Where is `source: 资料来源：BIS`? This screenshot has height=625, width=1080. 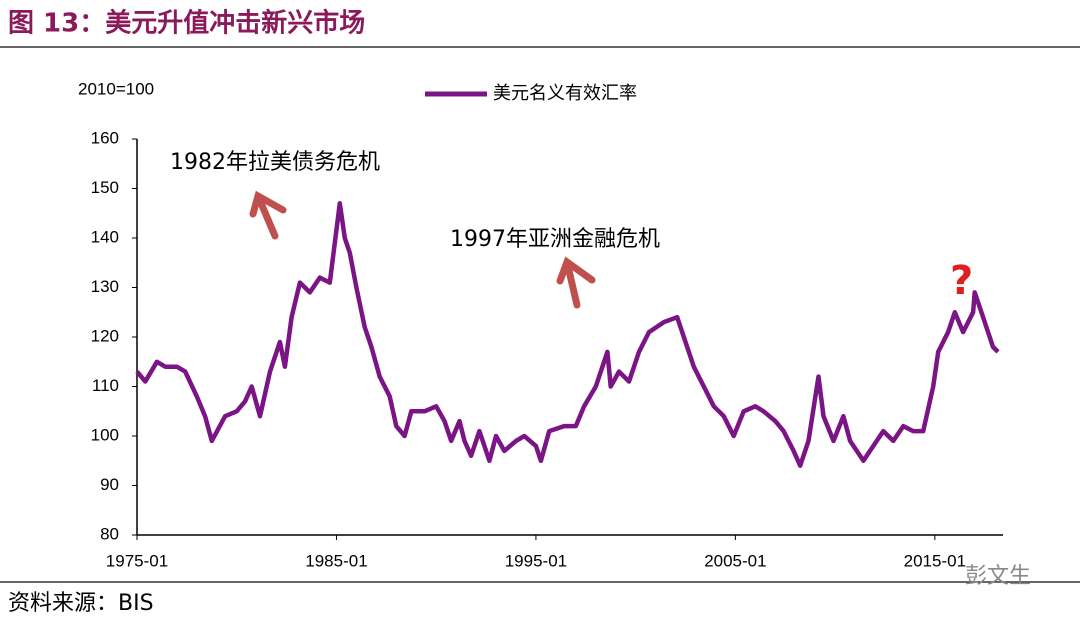 source: 资料来源：BIS is located at coordinates (81, 603).